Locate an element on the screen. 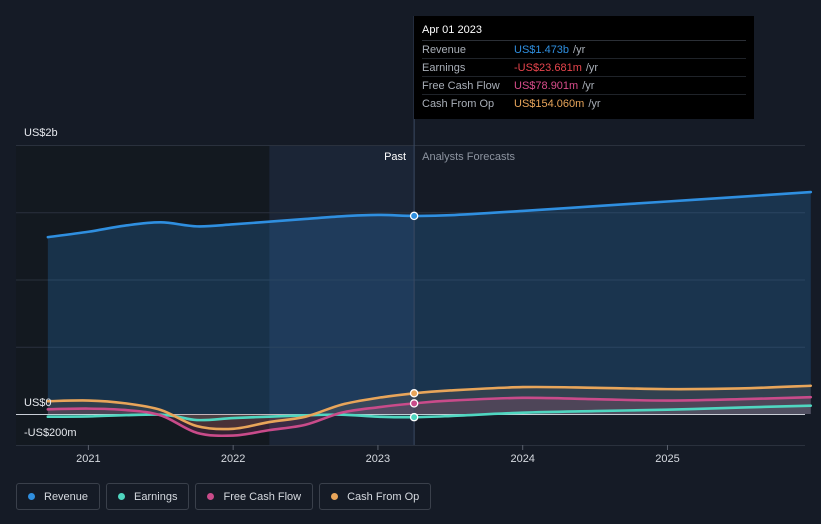 This screenshot has width=821, height=524. y-axis-label-top: US$2b is located at coordinates (41, 133).